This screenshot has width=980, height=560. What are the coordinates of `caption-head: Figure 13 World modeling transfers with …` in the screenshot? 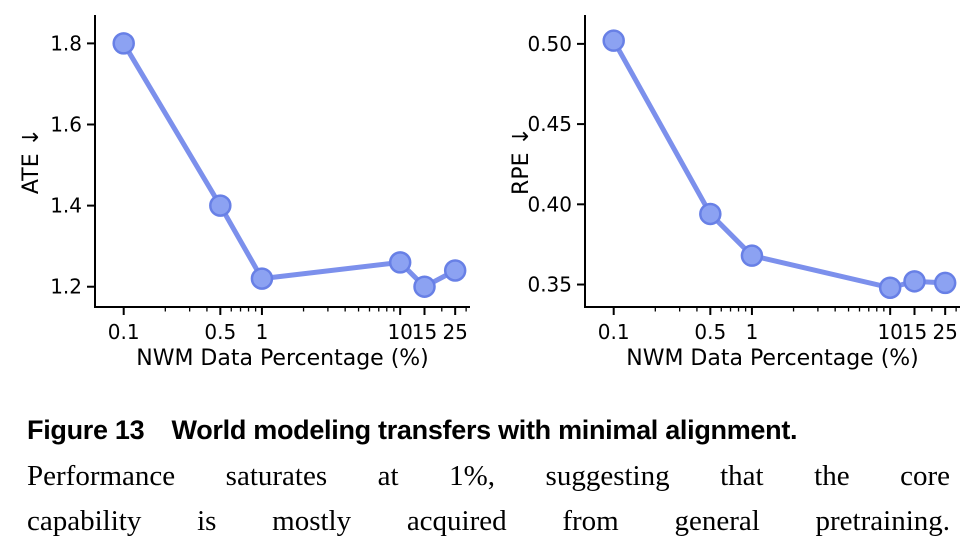 It's located at (488, 430).